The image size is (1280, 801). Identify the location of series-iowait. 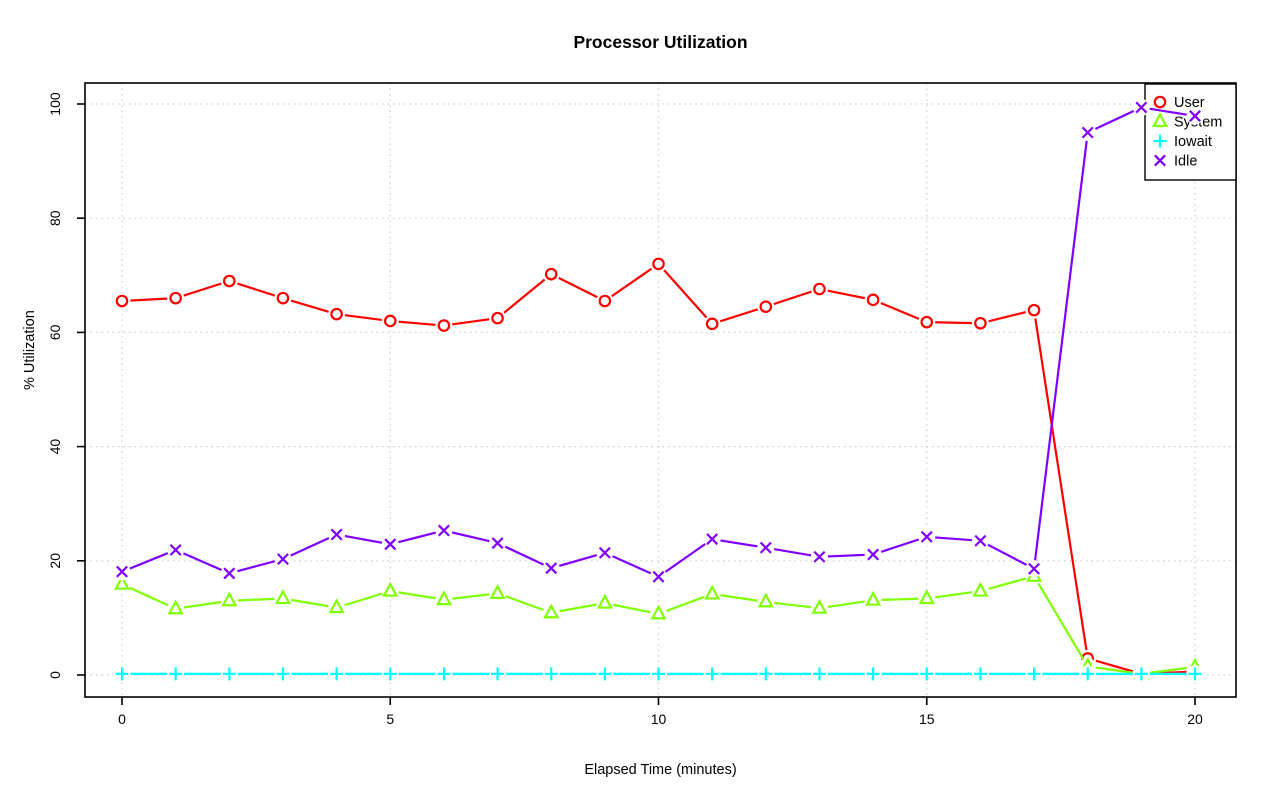
(658, 674).